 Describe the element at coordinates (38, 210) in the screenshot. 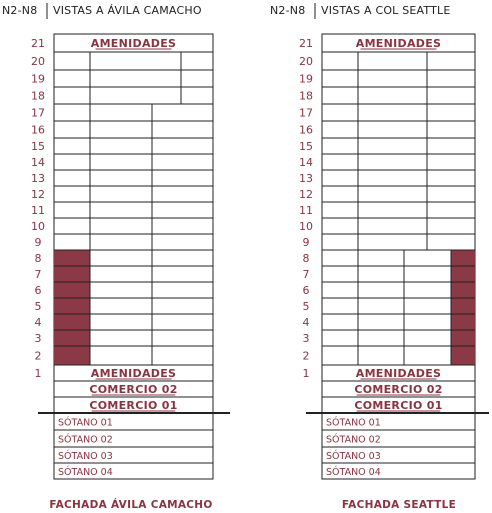

I see `floor-number: 11` at that location.